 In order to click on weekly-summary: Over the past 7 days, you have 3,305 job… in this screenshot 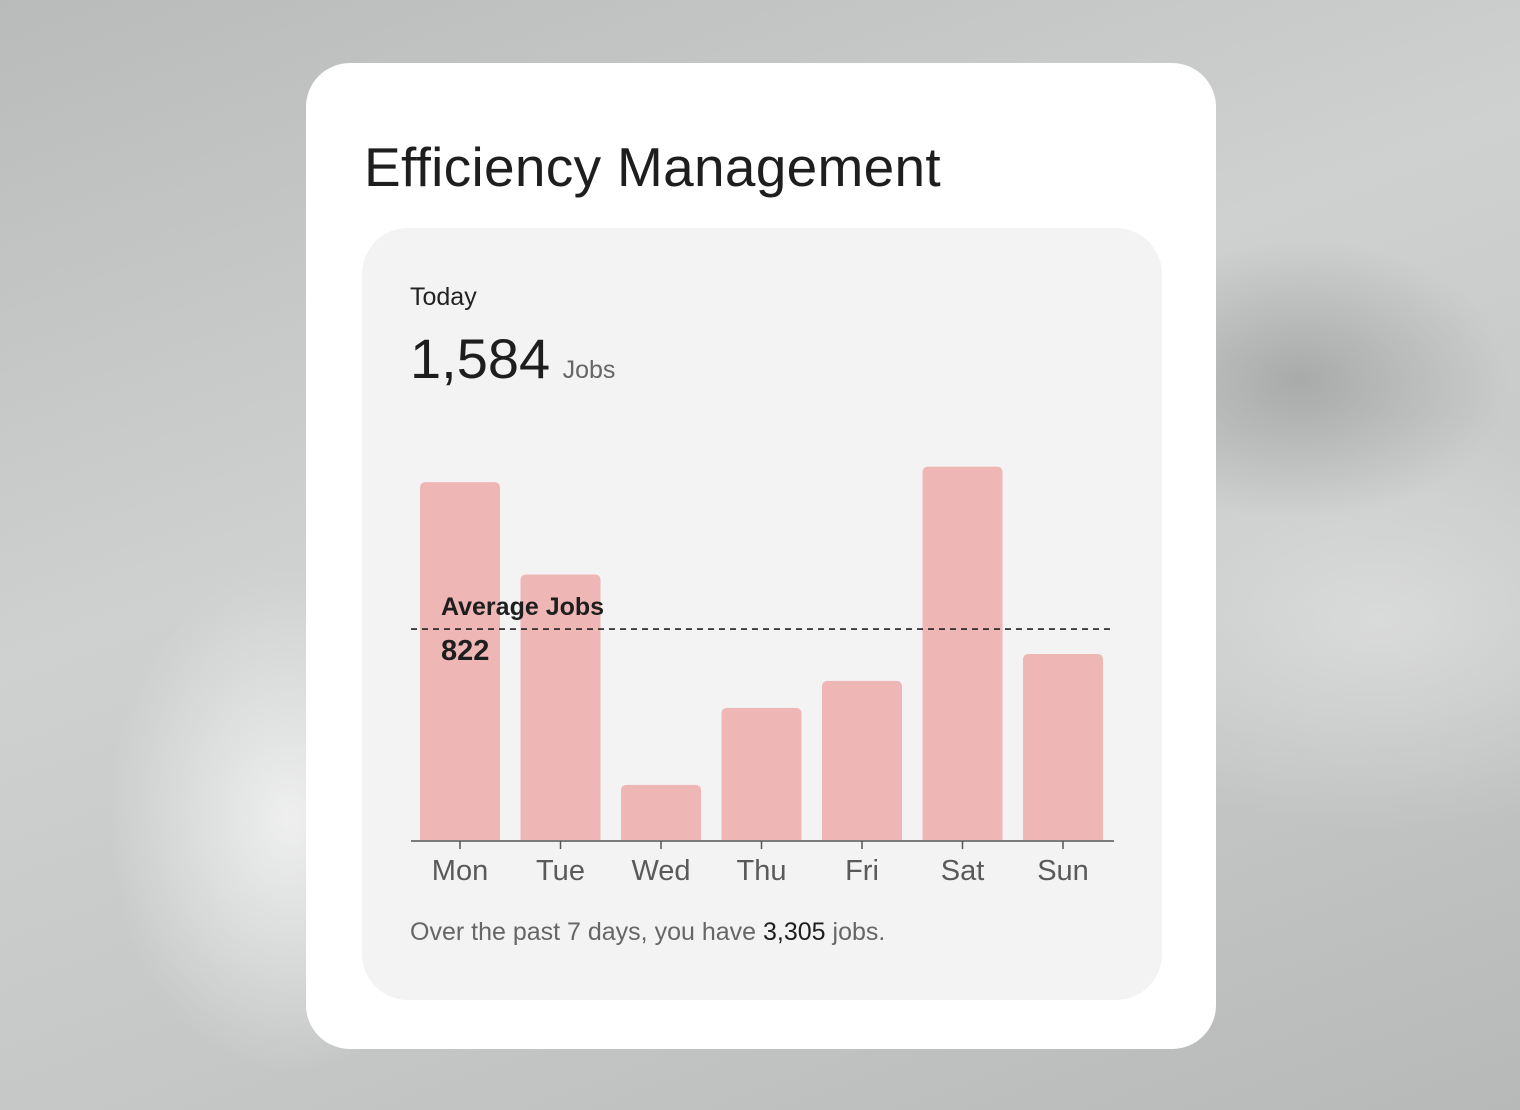, I will do `click(647, 932)`.